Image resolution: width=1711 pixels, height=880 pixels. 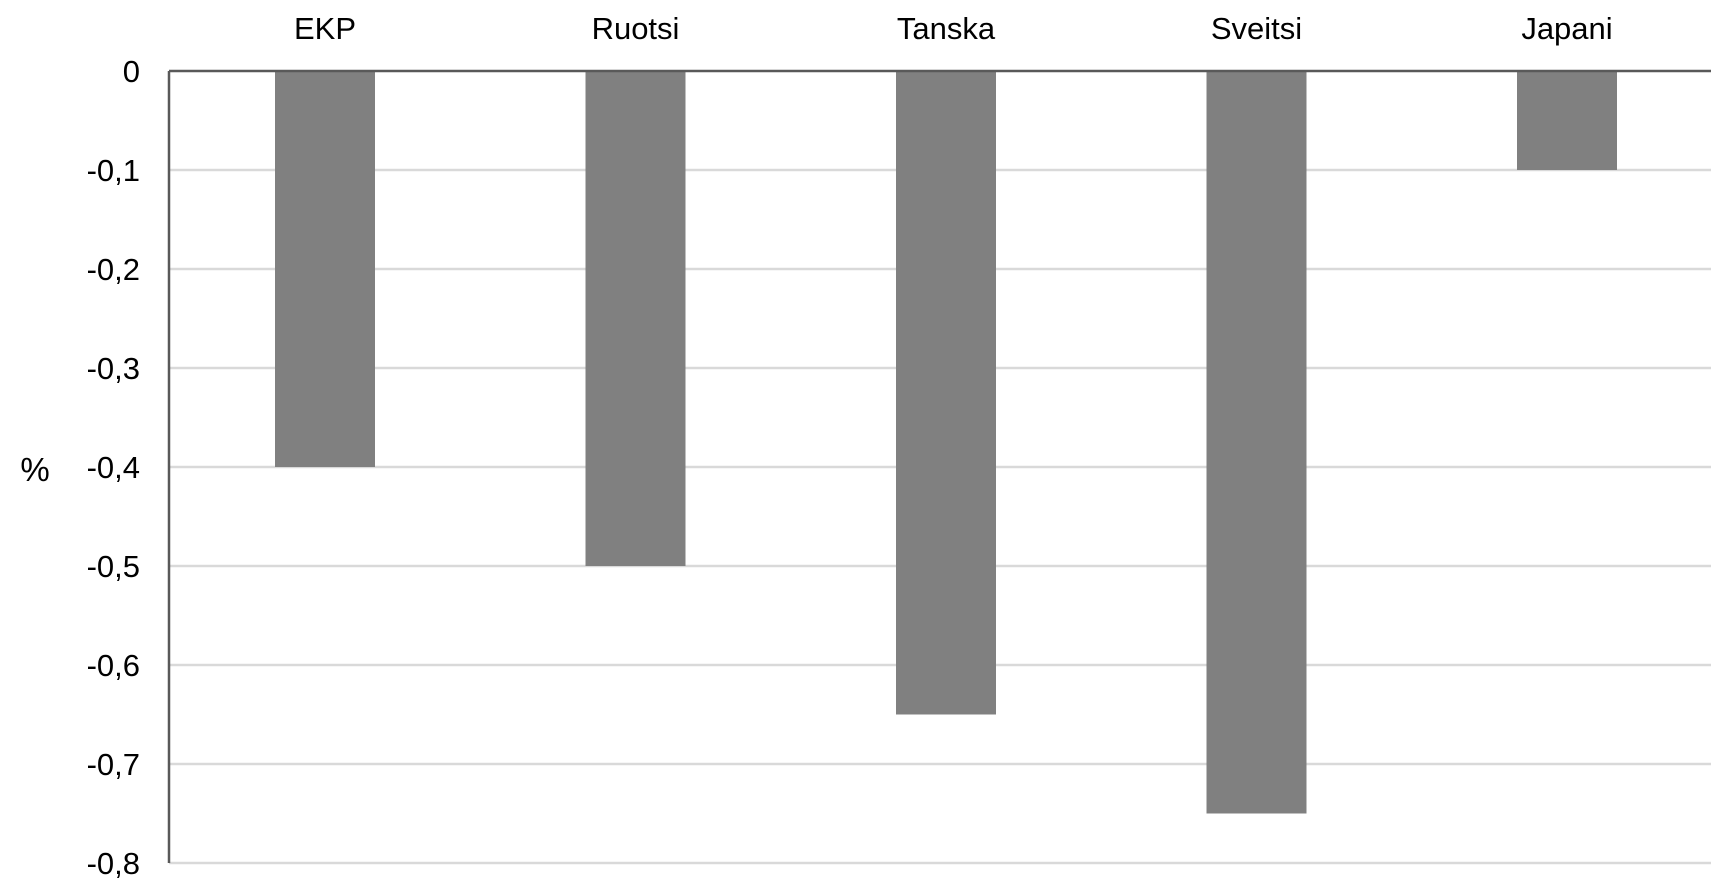 I want to click on bar-japani, so click(x=1567, y=120).